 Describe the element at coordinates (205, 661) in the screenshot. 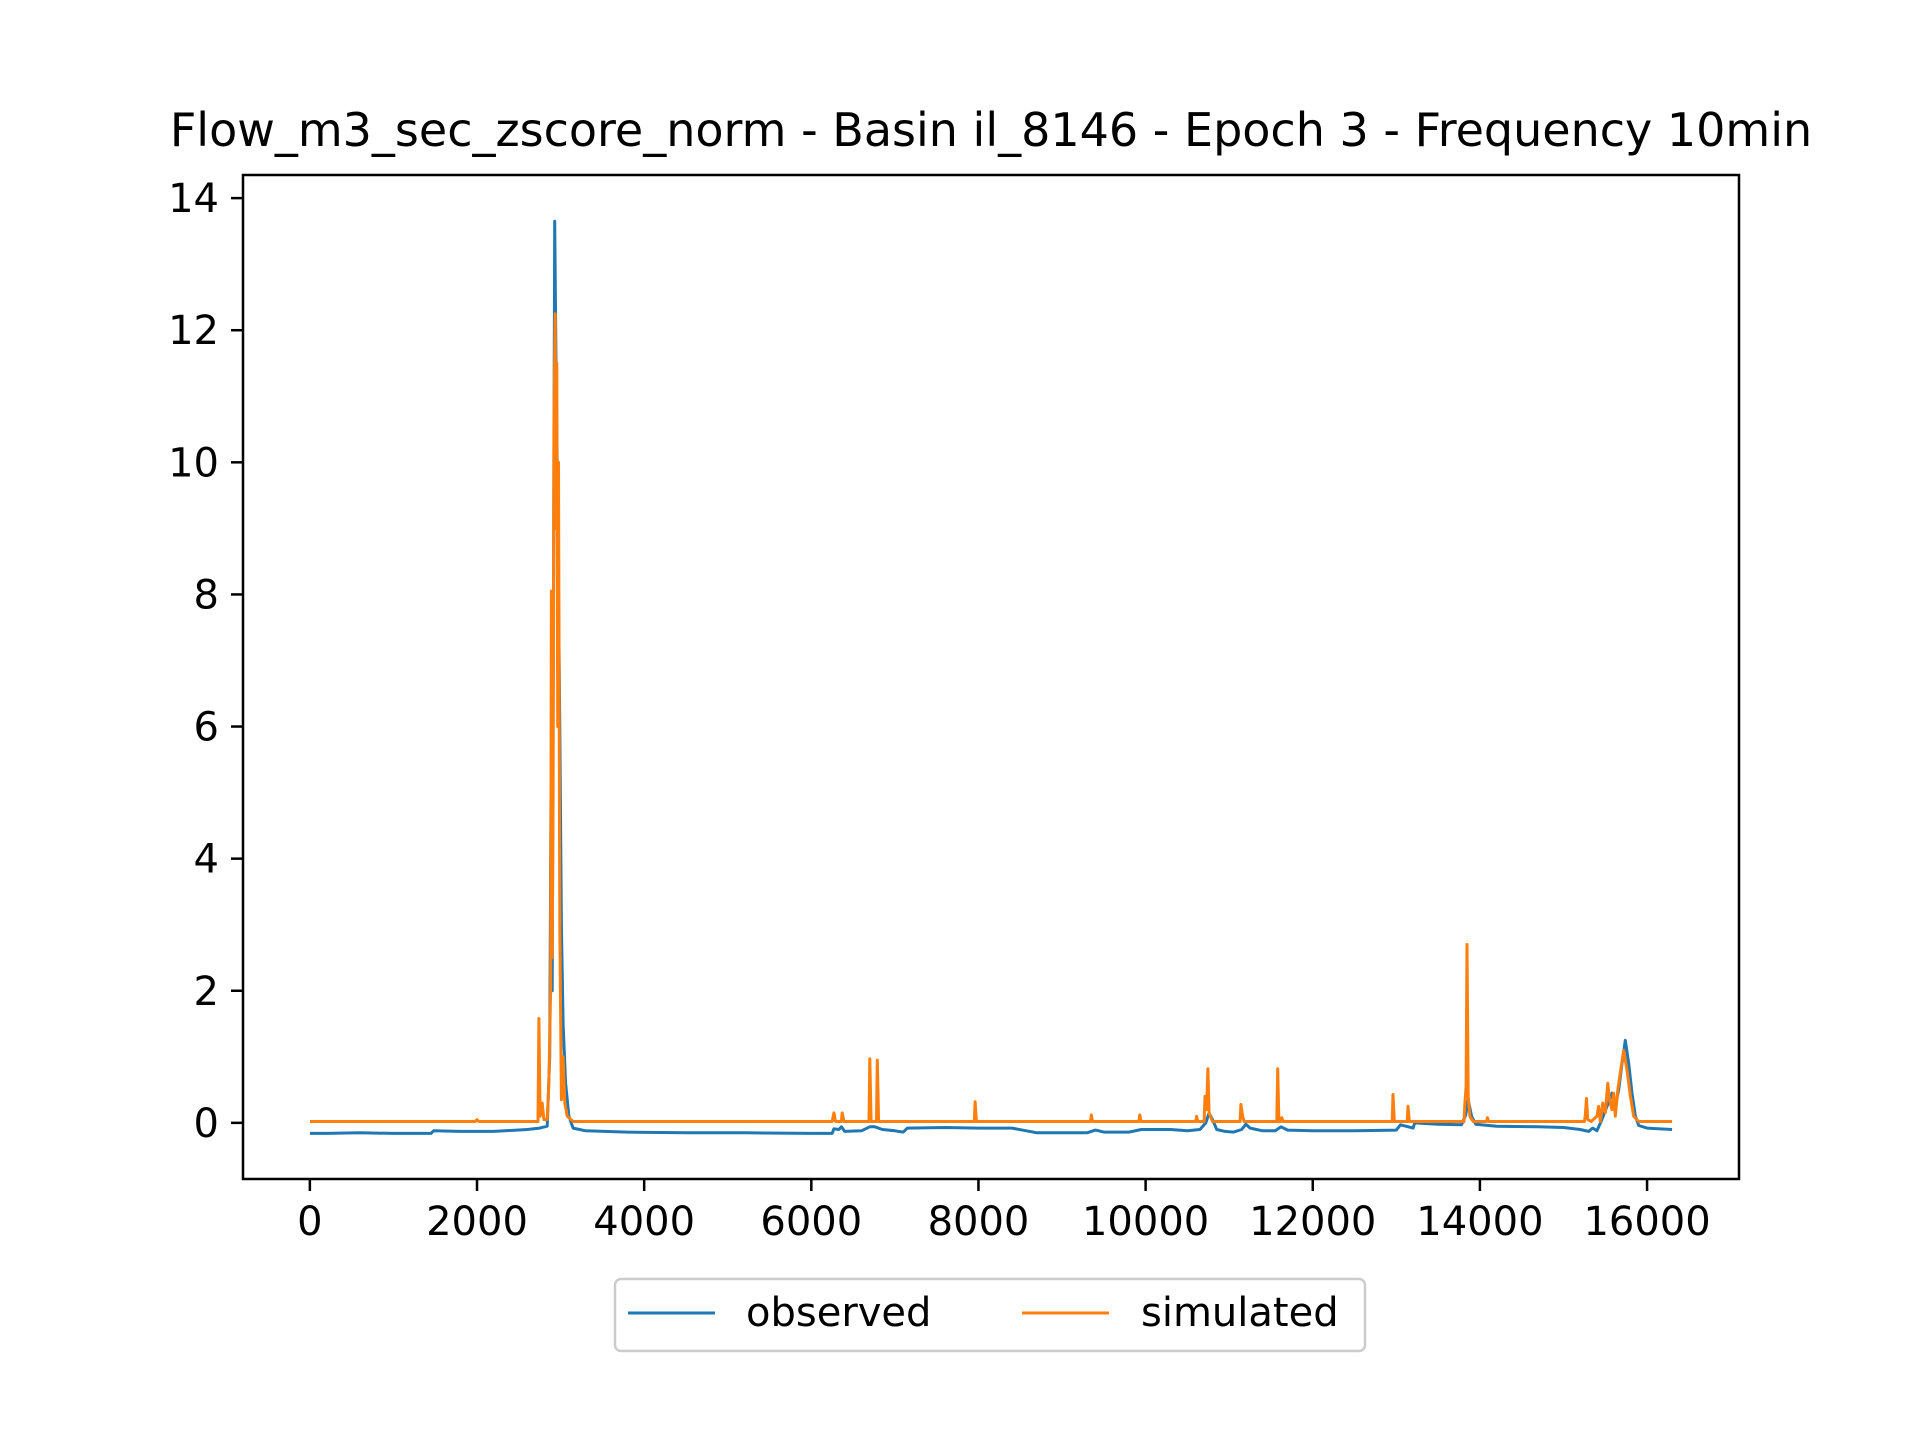

I see `y-axis: 0 2 4 6 8 10 12 14` at that location.